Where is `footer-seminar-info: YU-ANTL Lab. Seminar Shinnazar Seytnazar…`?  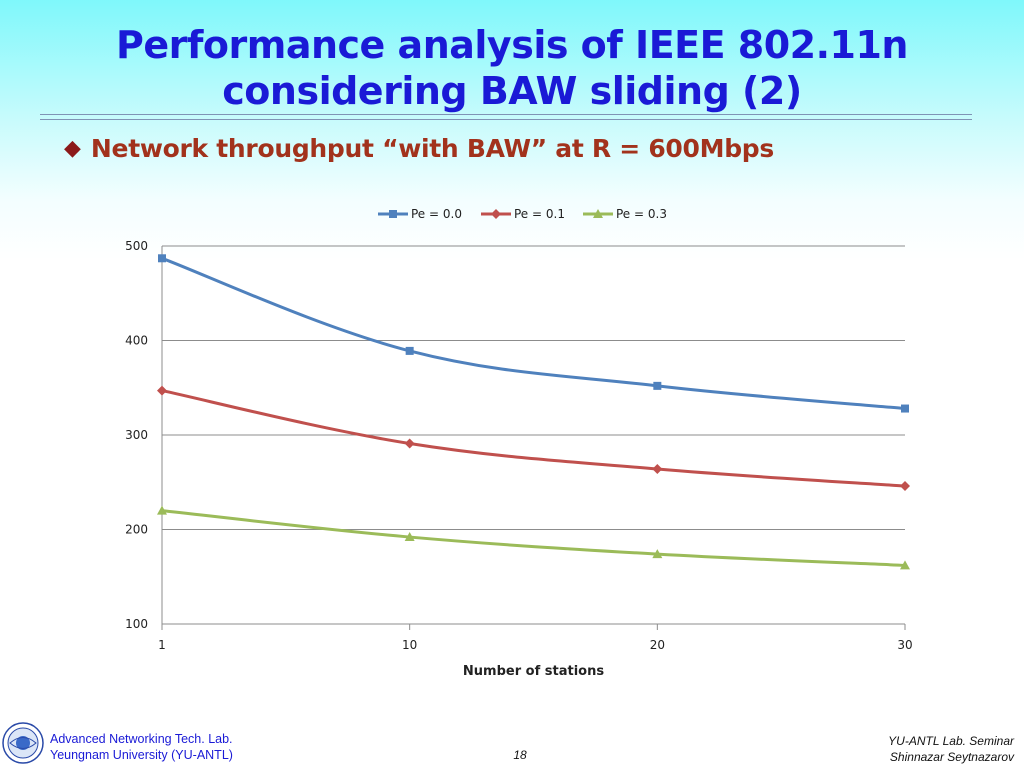 footer-seminar-info: YU-ANTL Lab. Seminar Shinnazar Seytnazar… is located at coordinates (951, 749).